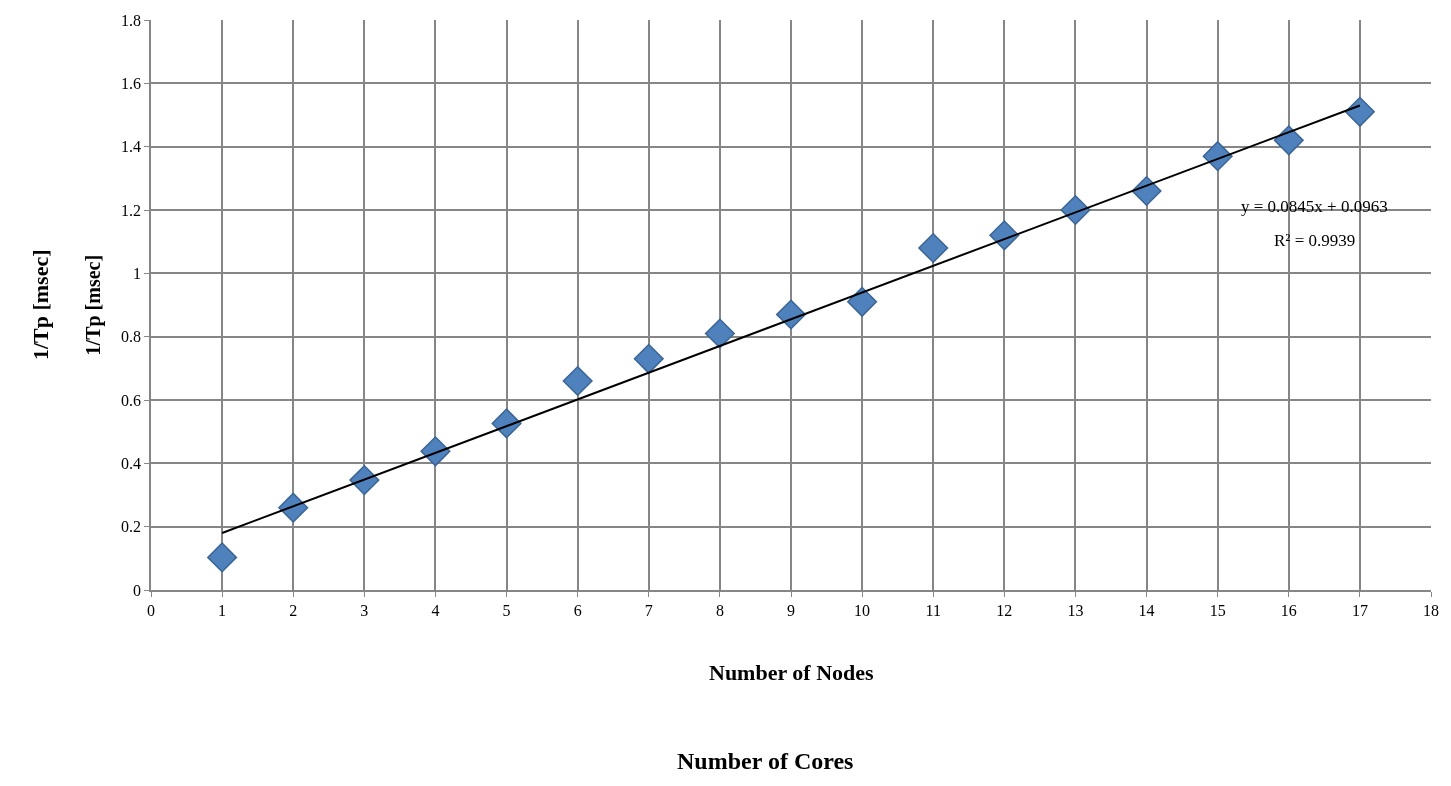  I want to click on y-tick-label: 1.6, so click(131, 83).